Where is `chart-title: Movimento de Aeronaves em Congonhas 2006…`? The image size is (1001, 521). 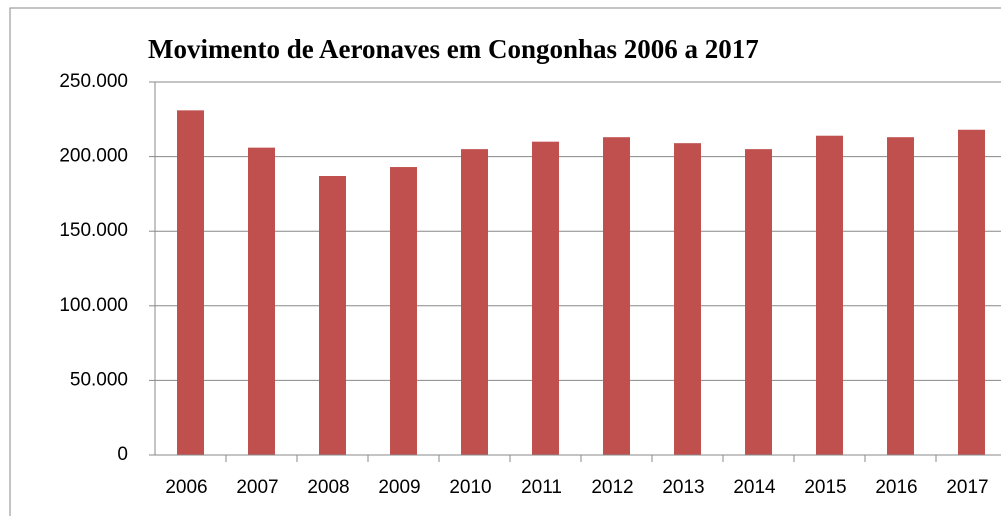 chart-title: Movimento de Aeronaves em Congonhas 2006… is located at coordinates (453, 49).